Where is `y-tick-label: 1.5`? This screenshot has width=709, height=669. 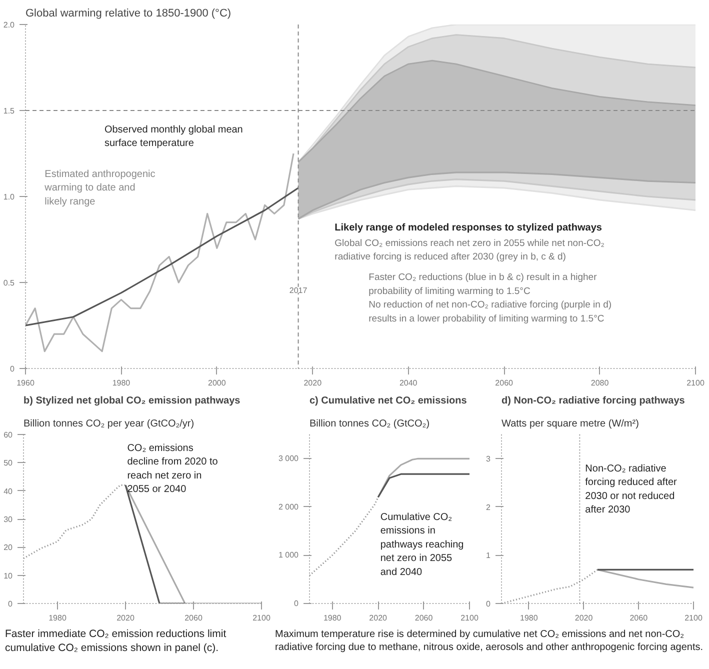 y-tick-label: 1.5 is located at coordinates (9, 111).